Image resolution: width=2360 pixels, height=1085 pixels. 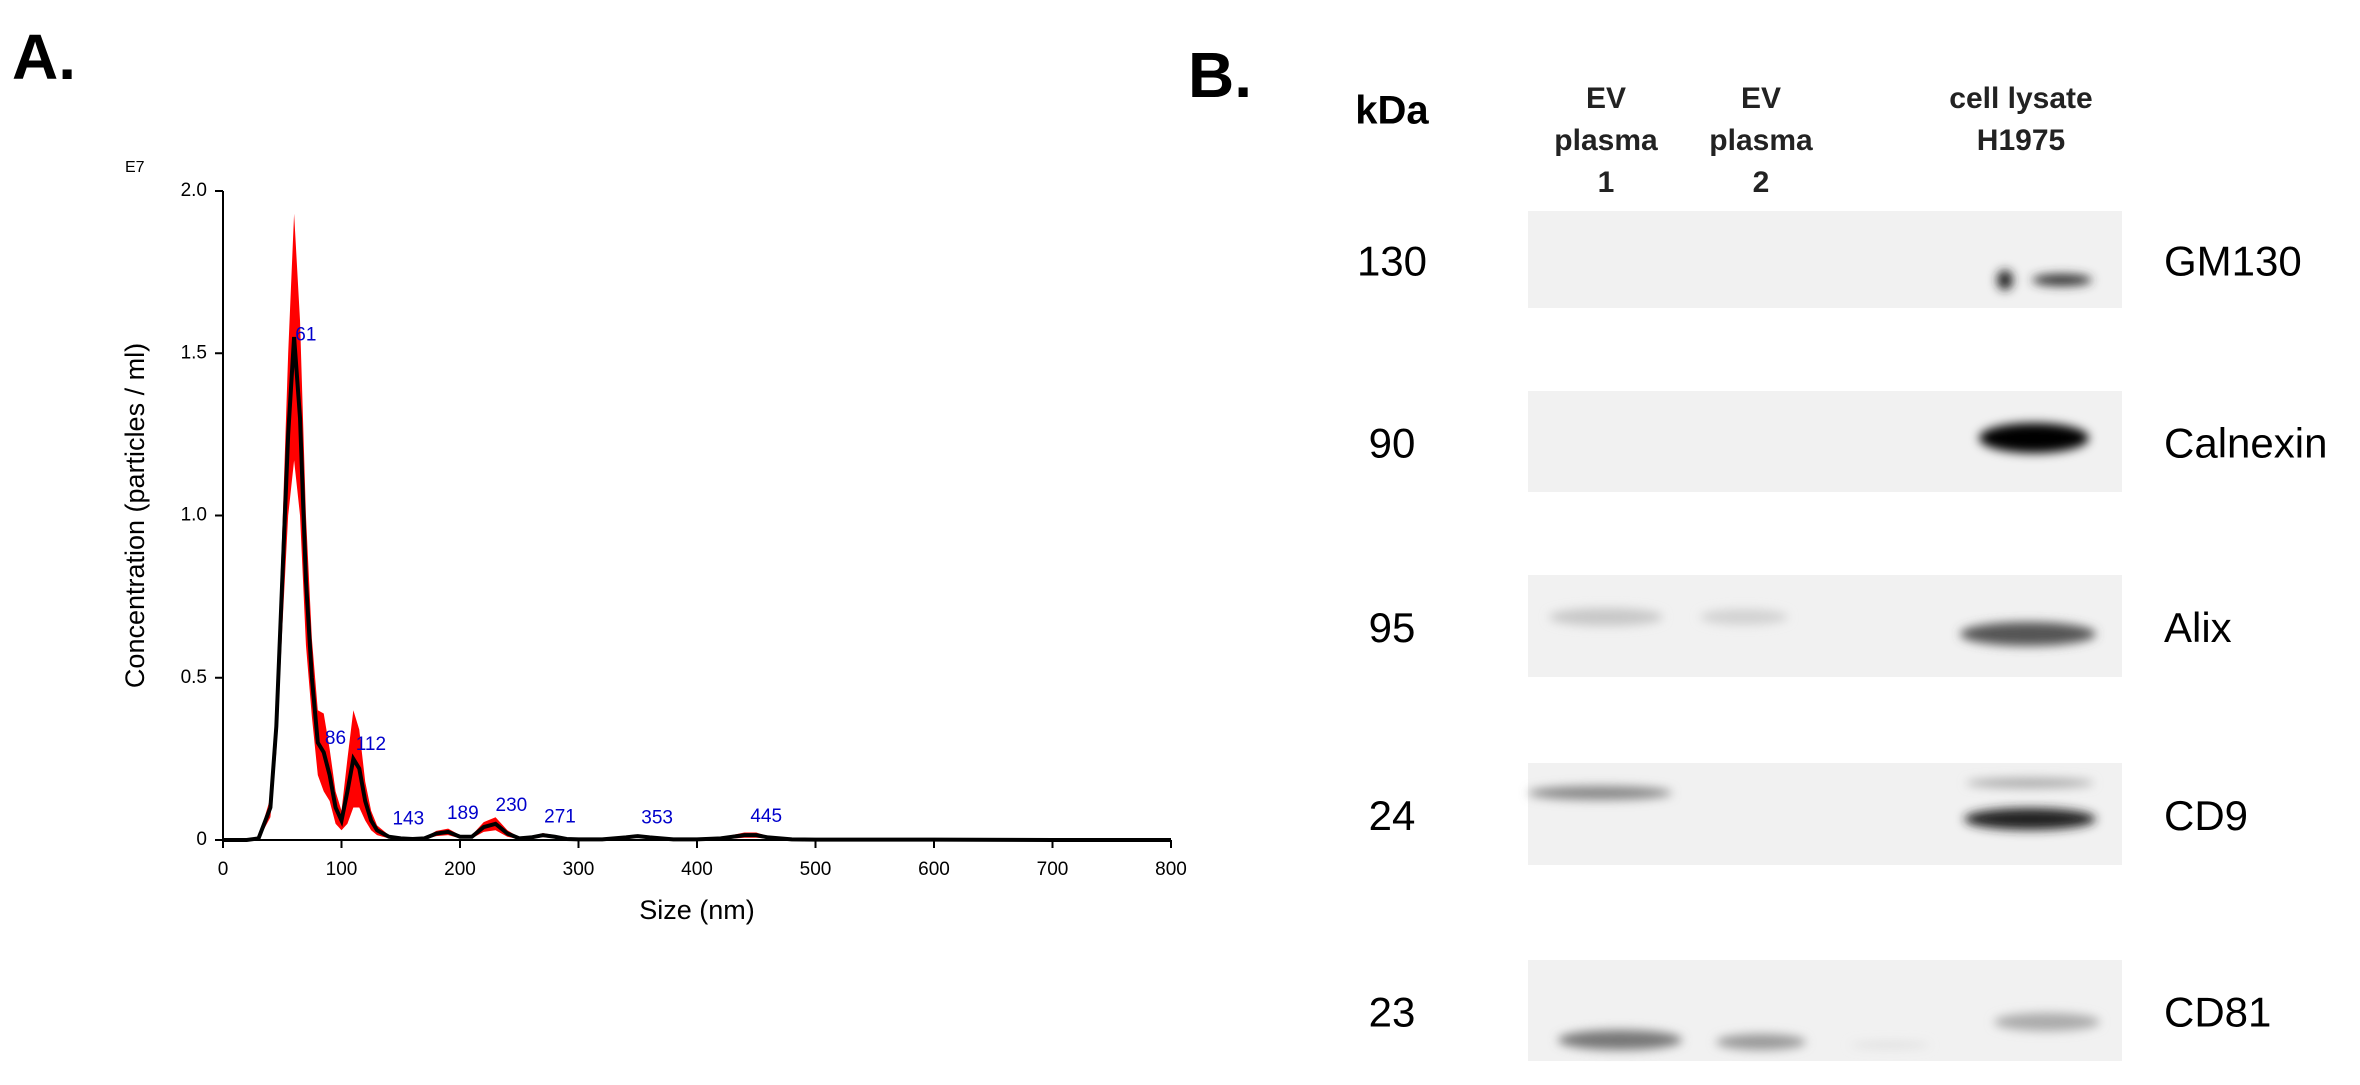 I want to click on x-tick-label: 200, so click(x=460, y=869).